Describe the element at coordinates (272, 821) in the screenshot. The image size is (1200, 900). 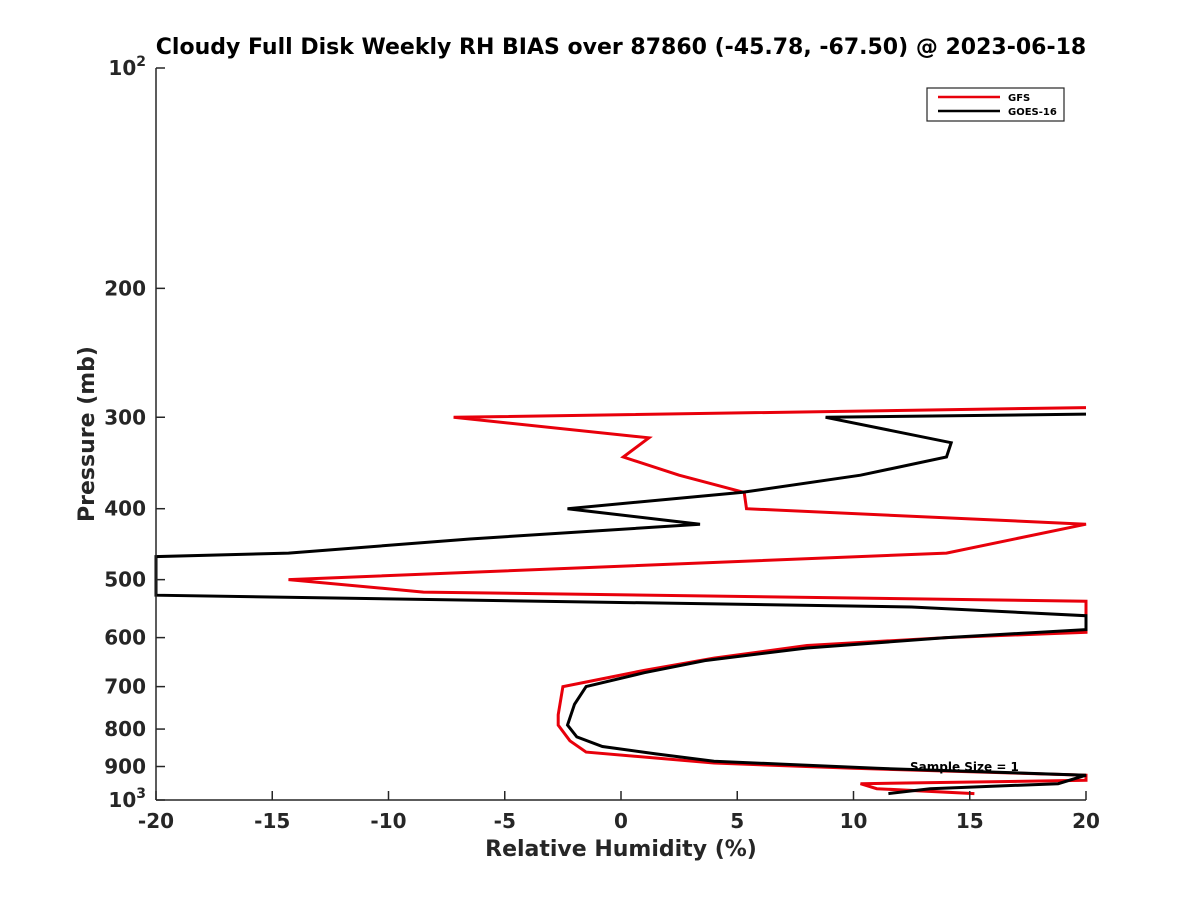
I see `x-tick-label: -15` at that location.